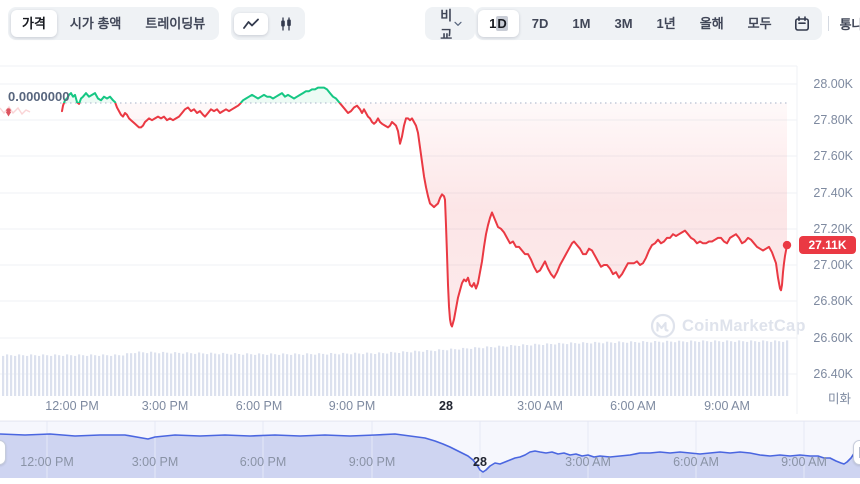 The image size is (860, 484). I want to click on view-tab-1: 시가 총액, so click(95, 23).